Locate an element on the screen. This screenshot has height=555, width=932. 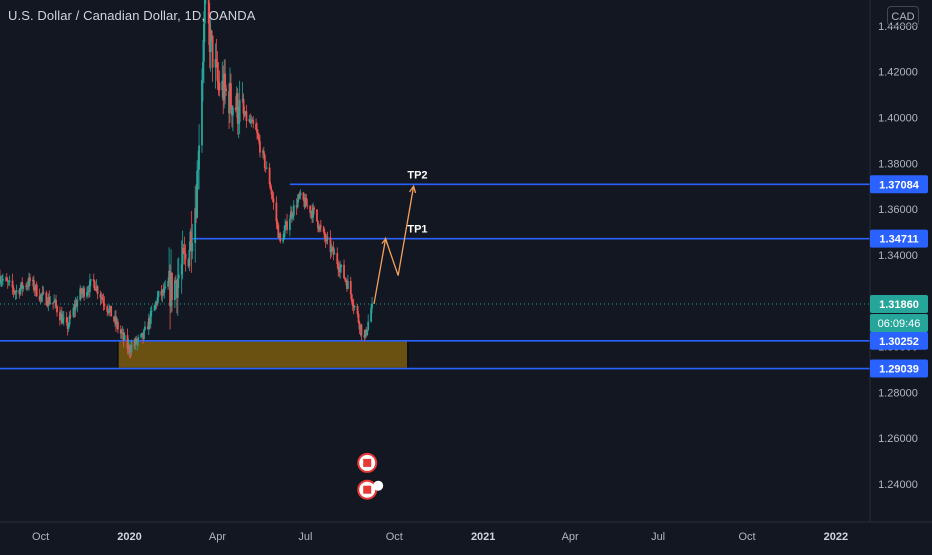
chart-title: U.S. Dollar / Canadian Dollar, 1D, OANDA is located at coordinates (132, 15).